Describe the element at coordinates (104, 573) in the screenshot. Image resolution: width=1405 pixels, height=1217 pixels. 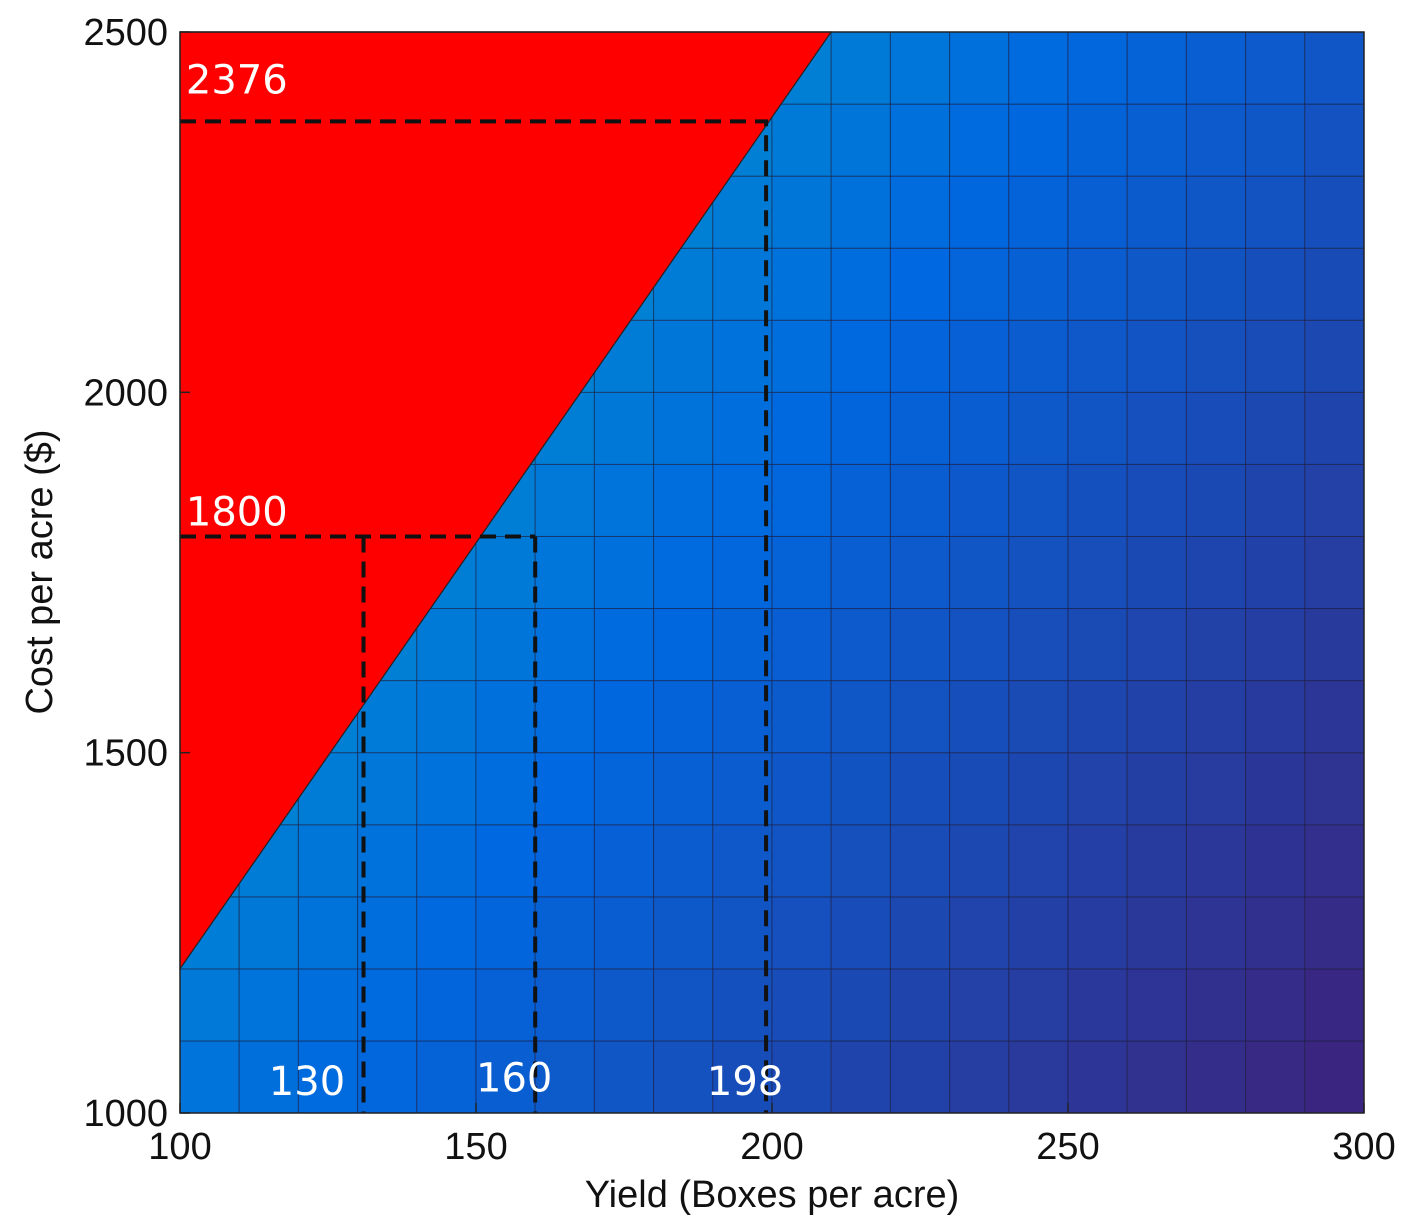
I see `y-axis: Cost per acre ($) 1000 1500 2000 2500` at that location.